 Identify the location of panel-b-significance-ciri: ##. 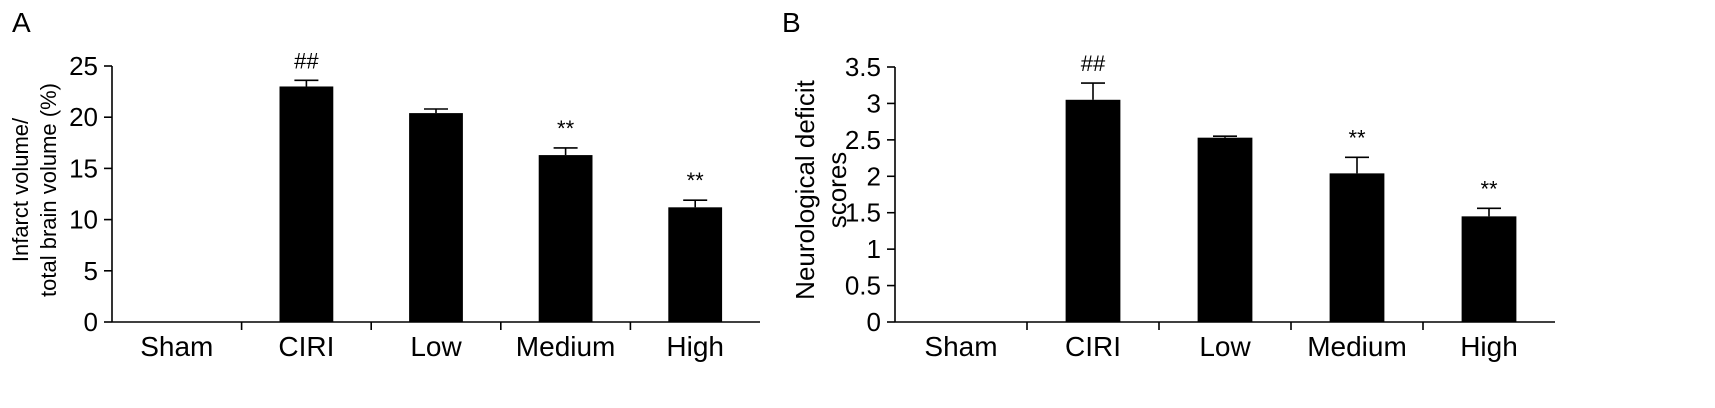
(1093, 63).